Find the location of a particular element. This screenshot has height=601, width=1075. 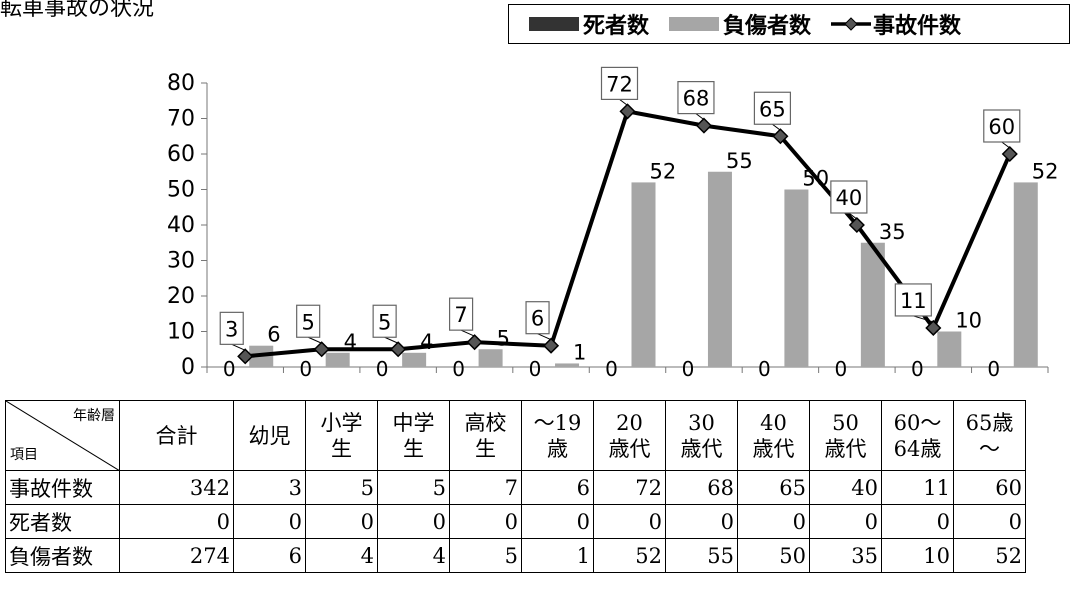

table-header-cell: 50 歳代 is located at coordinates (845, 435).